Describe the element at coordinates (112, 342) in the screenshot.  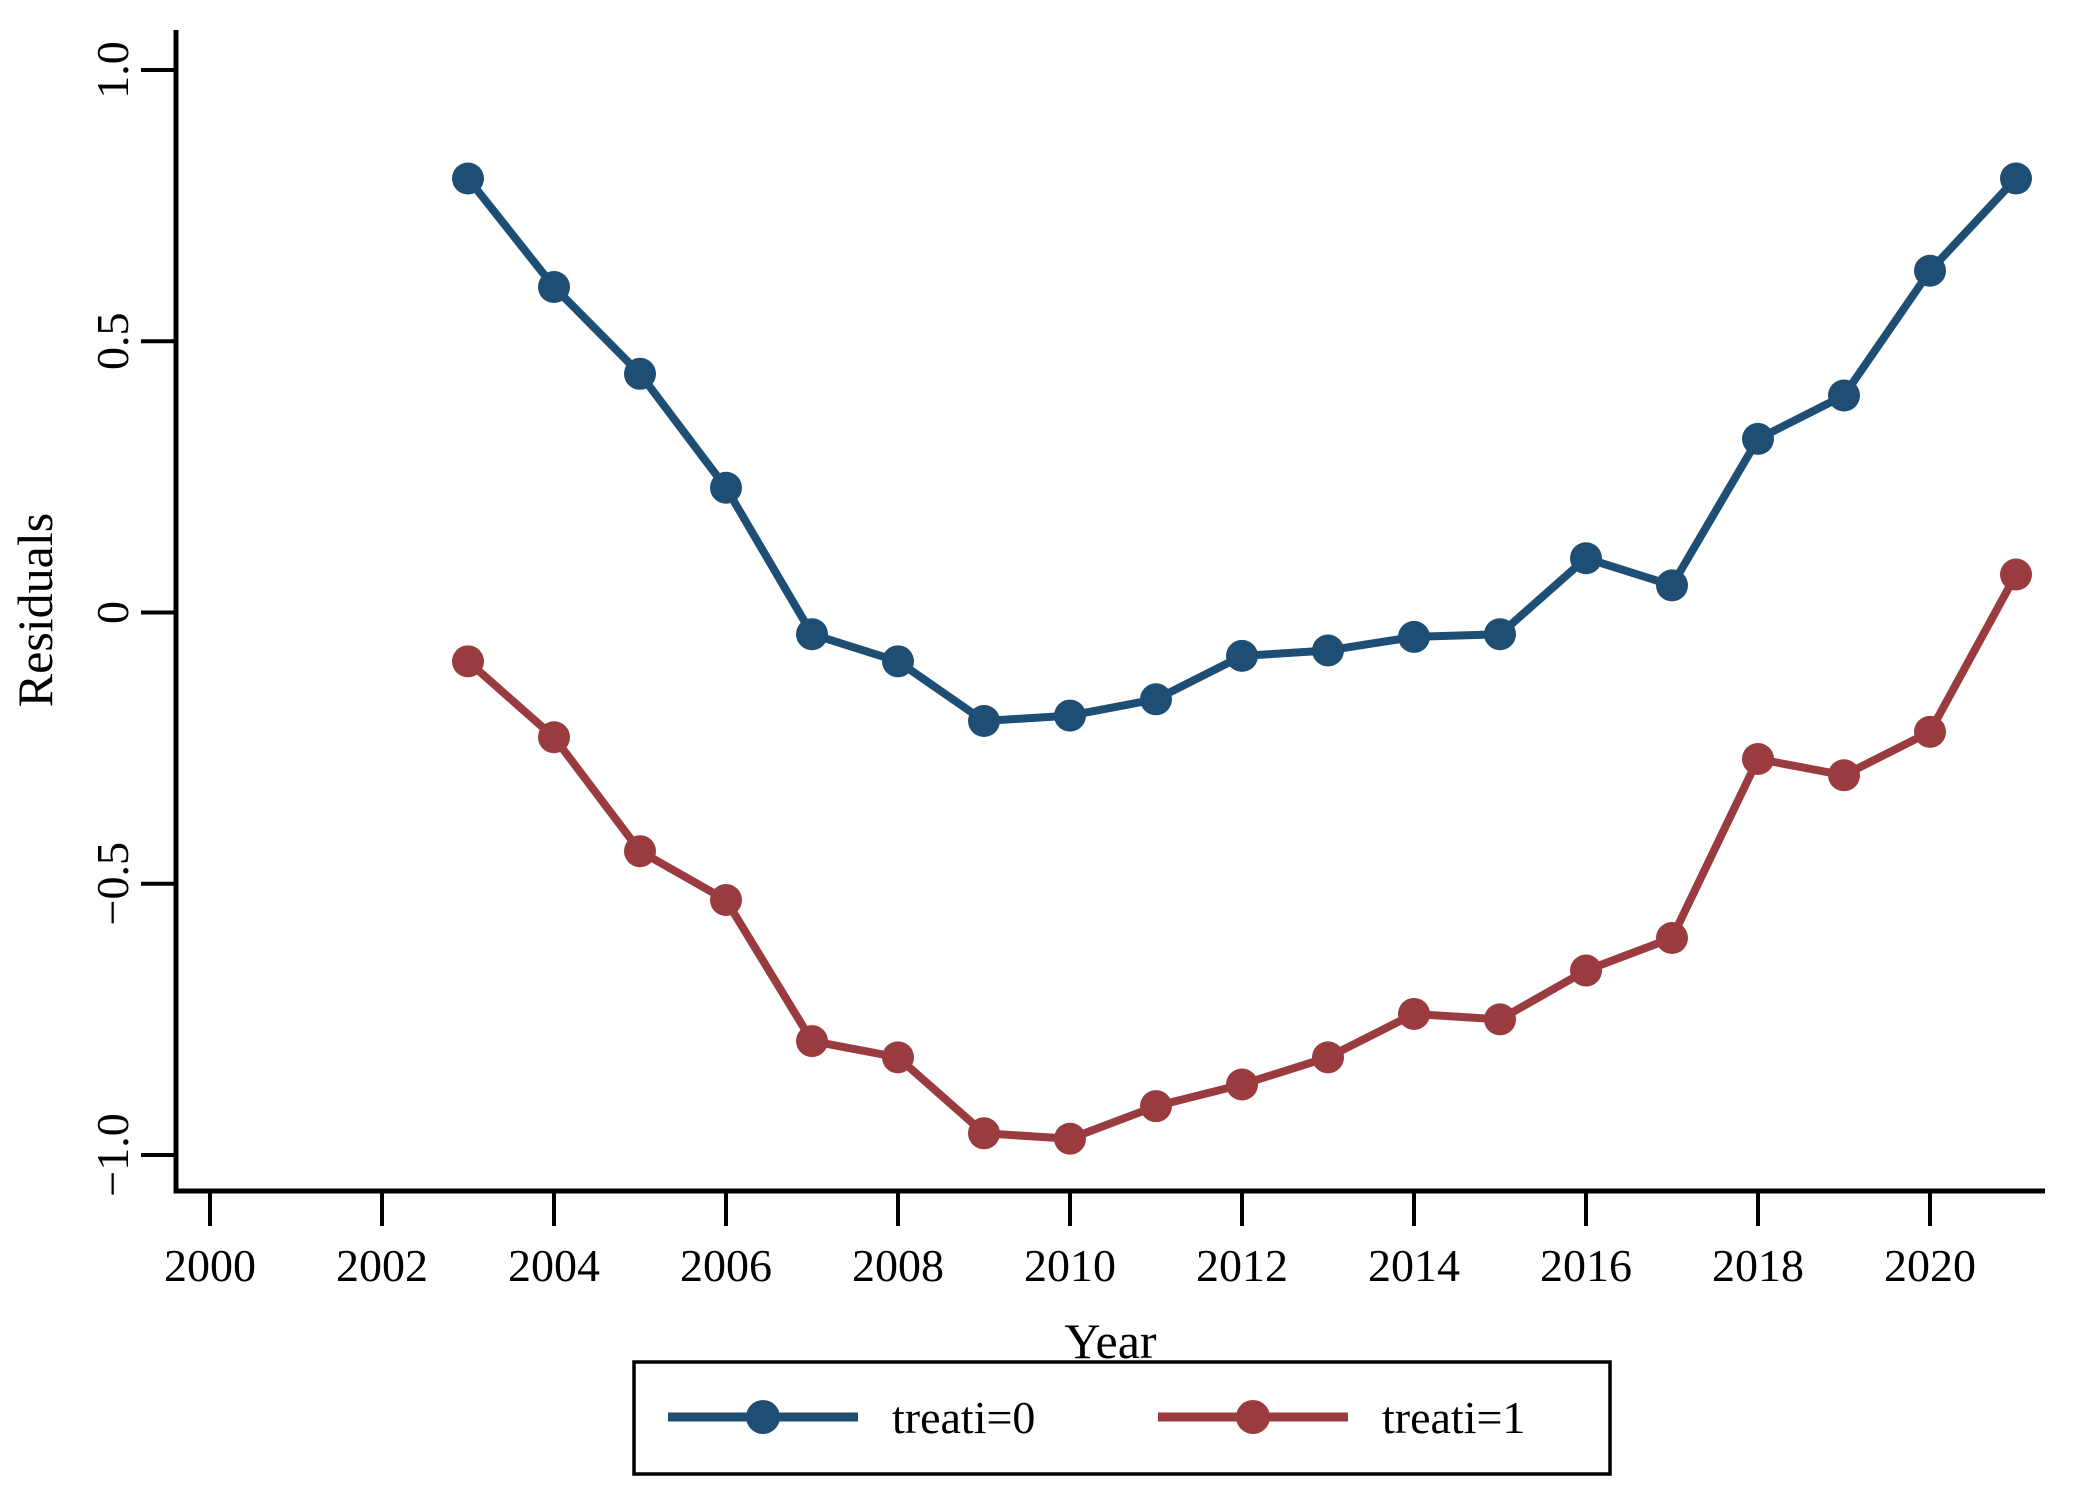
I see `y-tick-label: 0.5` at that location.